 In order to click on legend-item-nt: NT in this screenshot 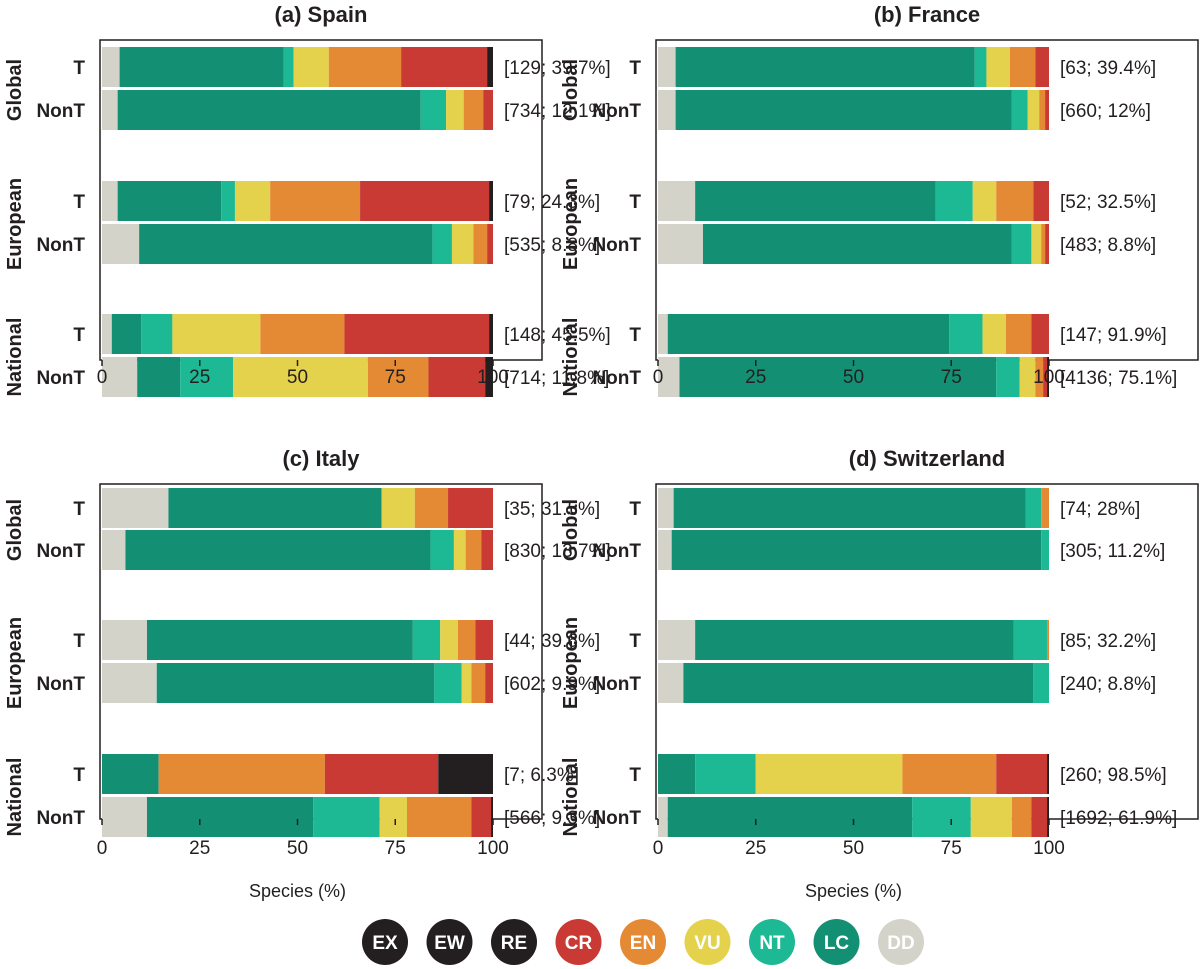, I will do `click(772, 942)`.